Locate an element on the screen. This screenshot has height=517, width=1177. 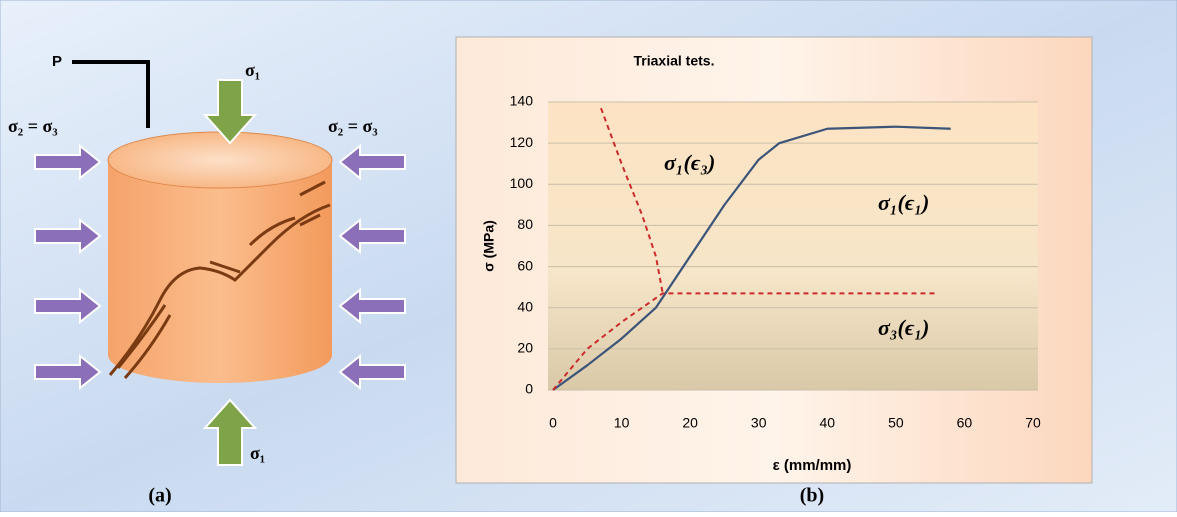
top-load-label: σ₁ is located at coordinates (252, 70).